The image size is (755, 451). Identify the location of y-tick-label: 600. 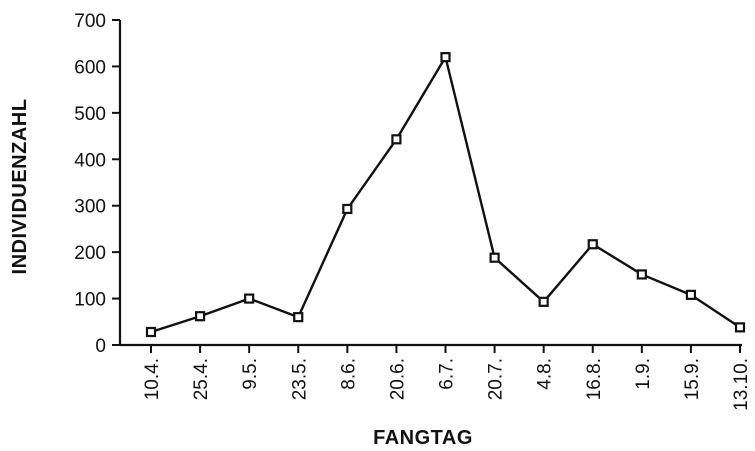
(90, 67).